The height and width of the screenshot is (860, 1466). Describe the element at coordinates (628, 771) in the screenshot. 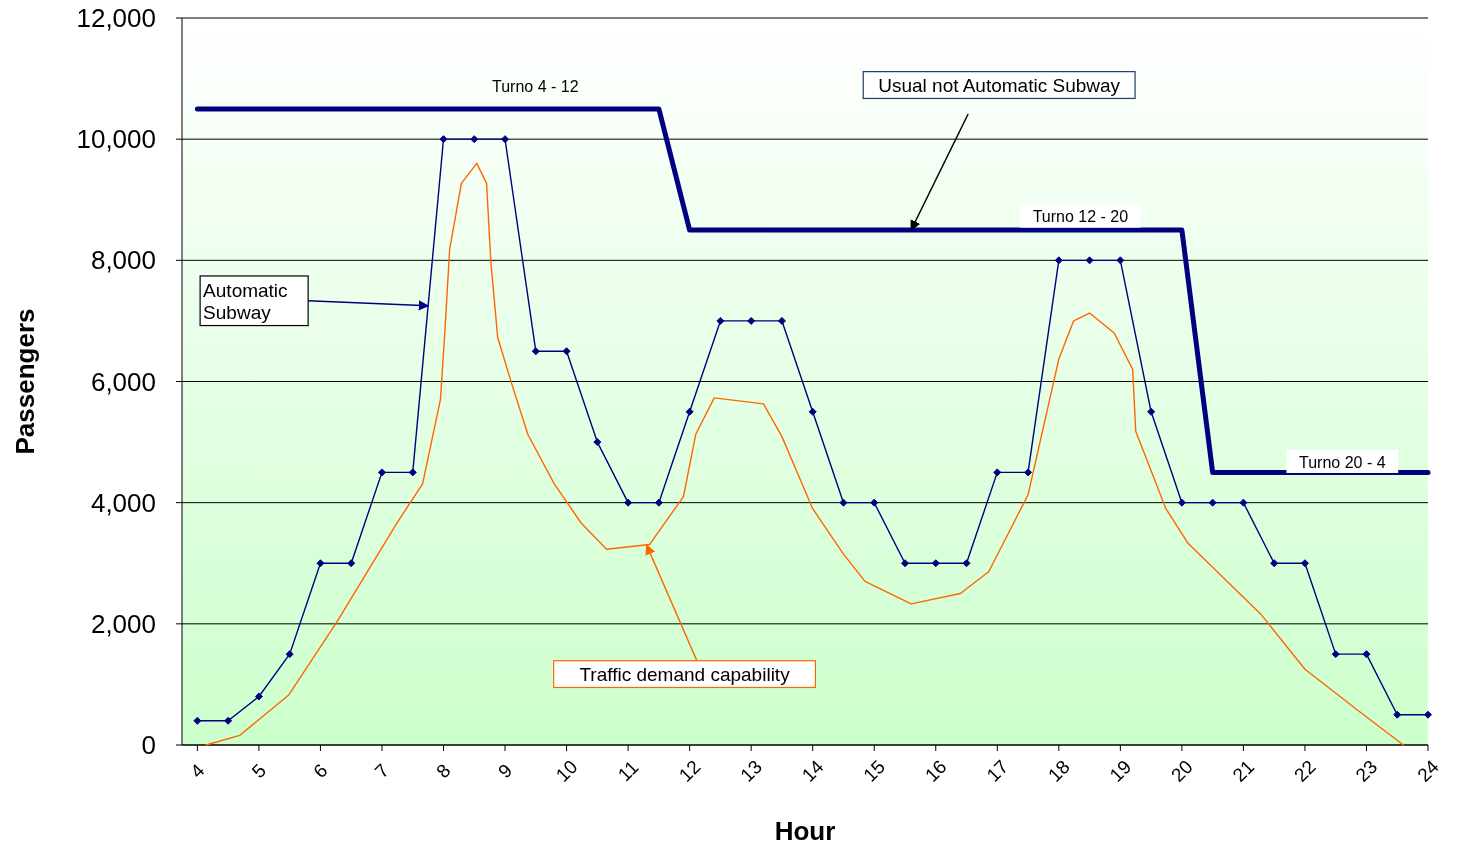

I see `x-tick-label: 11` at that location.